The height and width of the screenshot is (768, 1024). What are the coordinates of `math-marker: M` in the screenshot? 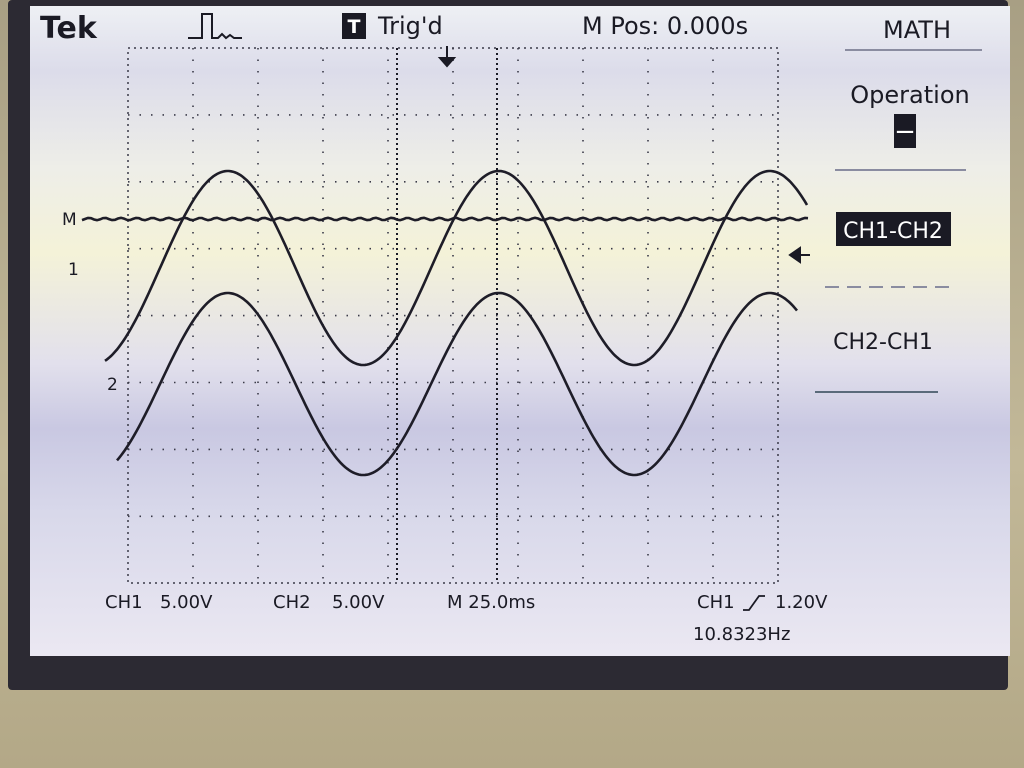 It's located at (69, 220).